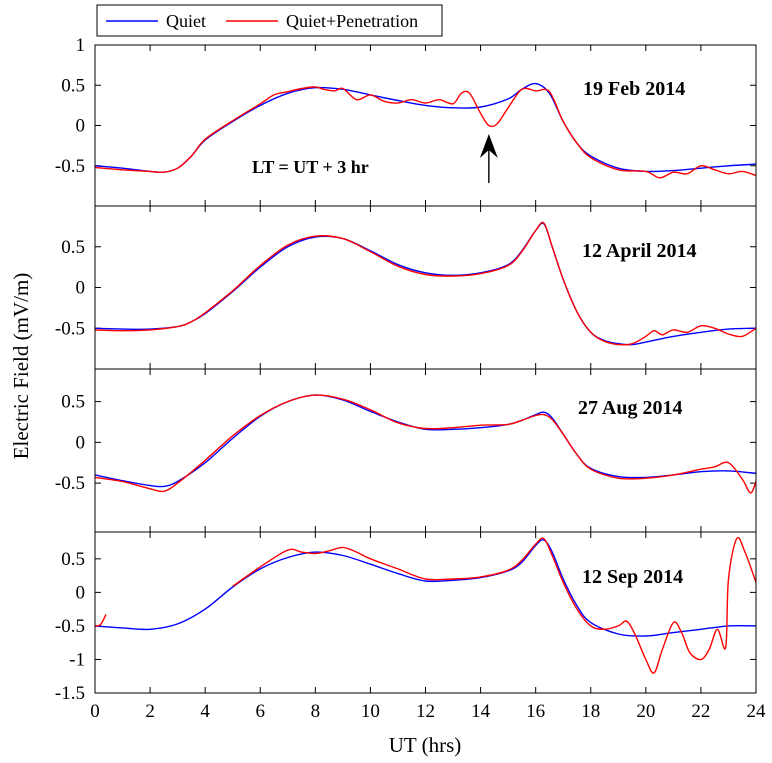  I want to click on x-tick-label: 4, so click(205, 711).